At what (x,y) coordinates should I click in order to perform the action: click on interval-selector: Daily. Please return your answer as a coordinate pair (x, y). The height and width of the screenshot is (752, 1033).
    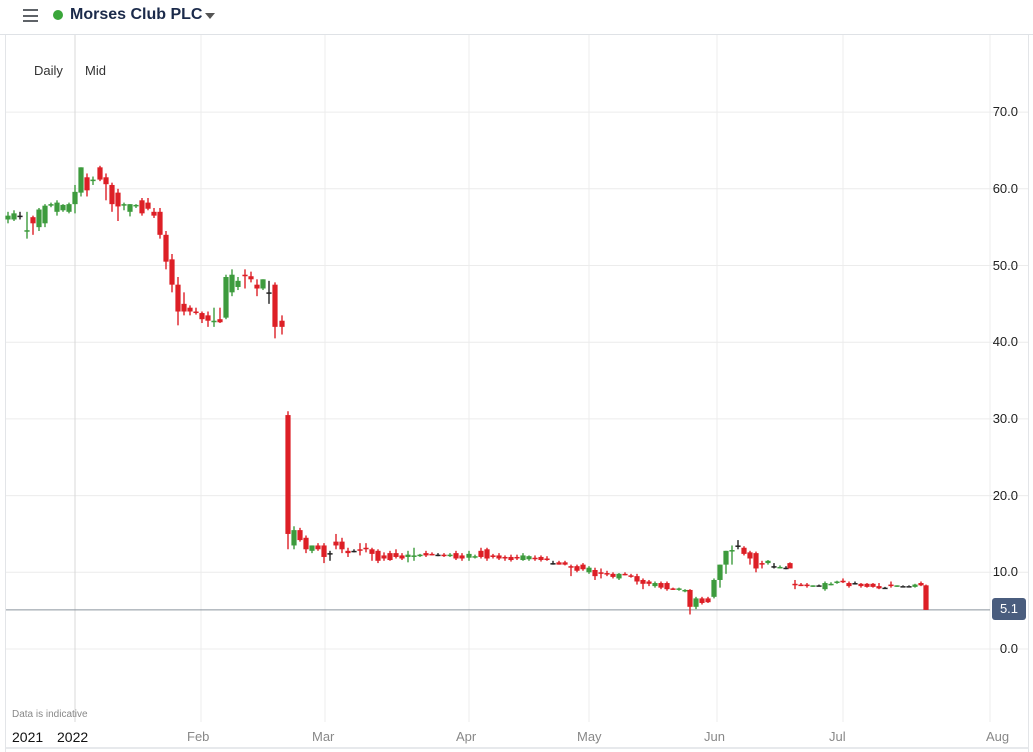
    Looking at the image, I should click on (48, 70).